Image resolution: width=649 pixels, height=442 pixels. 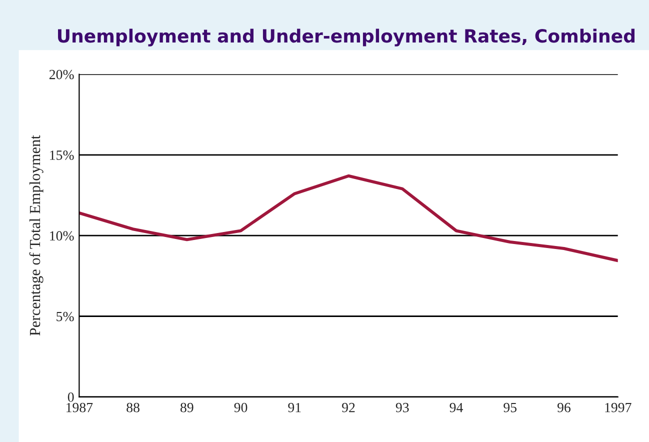 I want to click on x-tick-label: 95, so click(x=510, y=407).